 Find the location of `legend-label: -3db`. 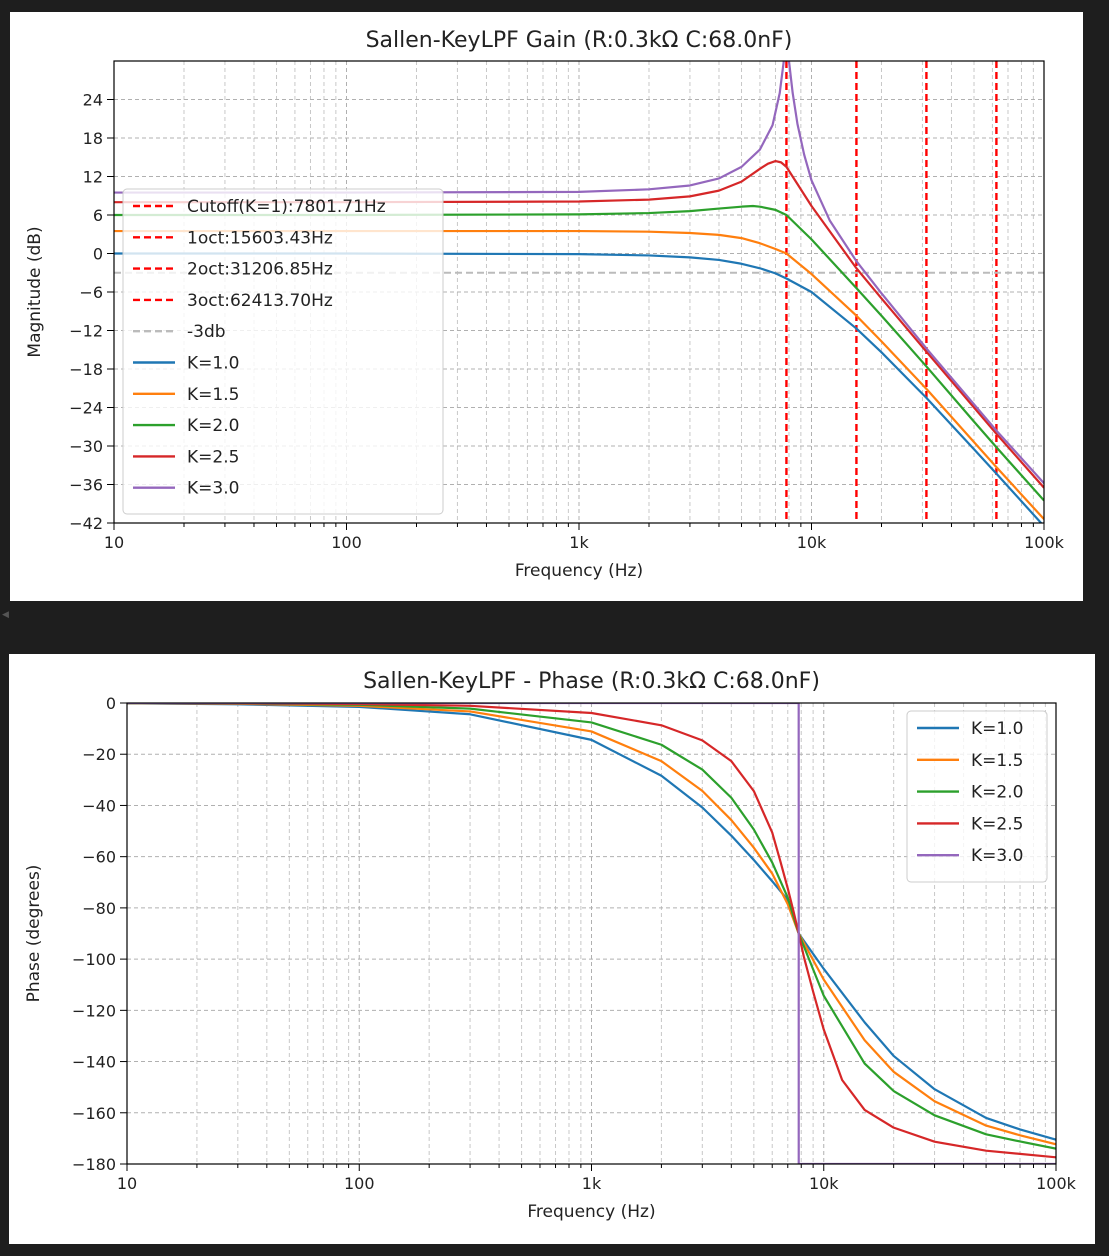

legend-label: -3db is located at coordinates (206, 332).